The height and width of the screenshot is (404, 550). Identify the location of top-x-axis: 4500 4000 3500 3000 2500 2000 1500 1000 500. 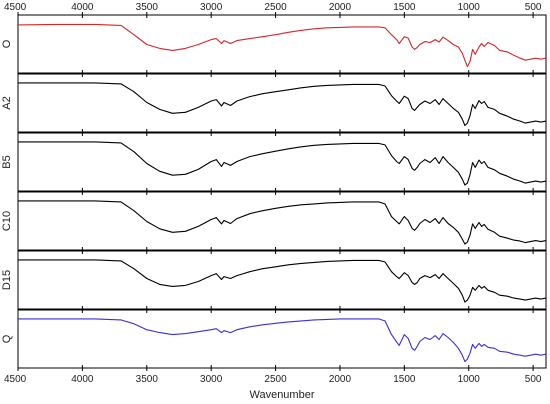
(273, 8).